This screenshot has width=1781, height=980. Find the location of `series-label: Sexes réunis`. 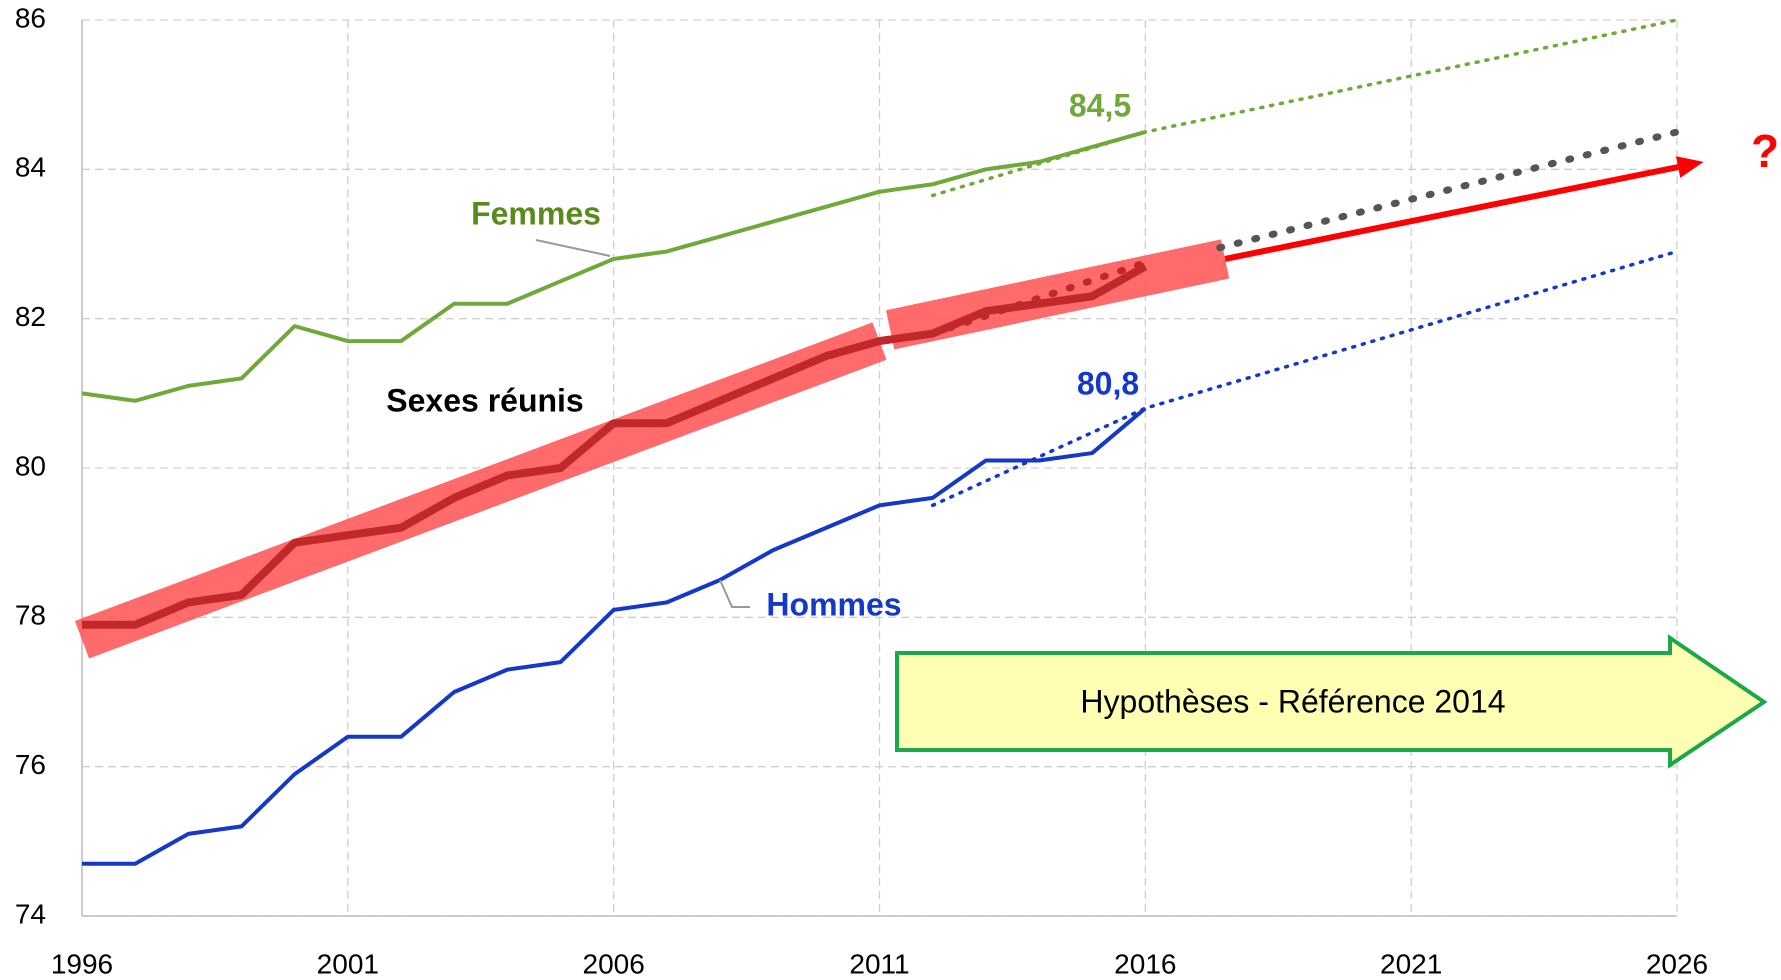

series-label: Sexes réunis is located at coordinates (484, 400).